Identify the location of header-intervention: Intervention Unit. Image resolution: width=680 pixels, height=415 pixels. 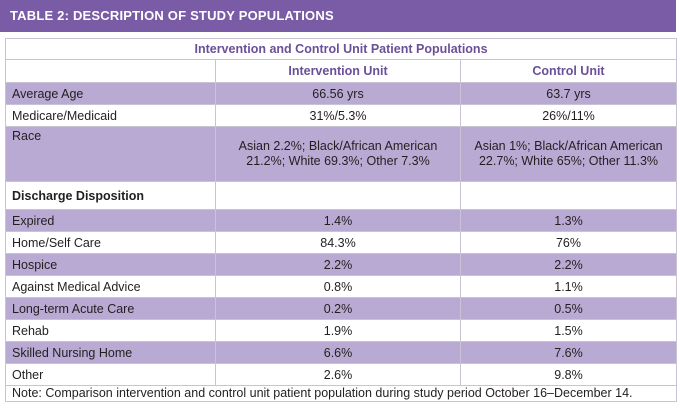
(338, 71).